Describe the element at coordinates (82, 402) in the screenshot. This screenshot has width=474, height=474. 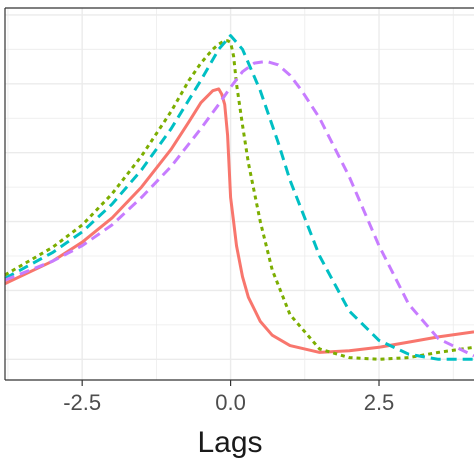
I see `x-tick-label: -2.5` at that location.